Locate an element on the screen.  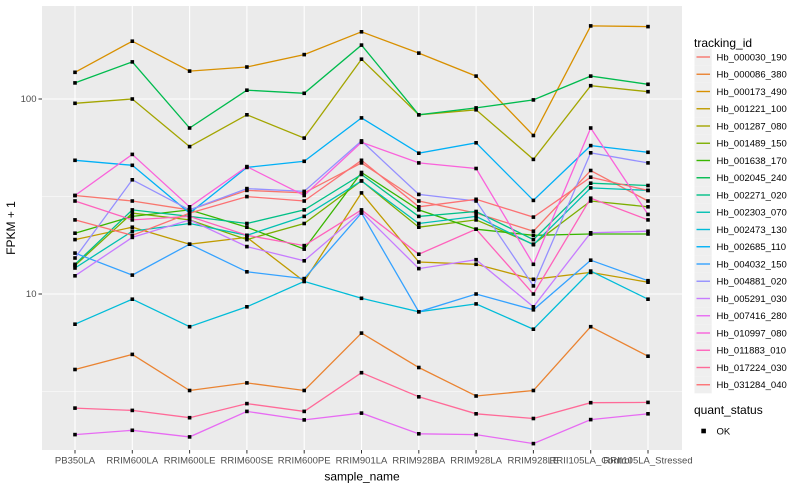
x-tick-label: RRIM600LA is located at coordinates (132, 461).